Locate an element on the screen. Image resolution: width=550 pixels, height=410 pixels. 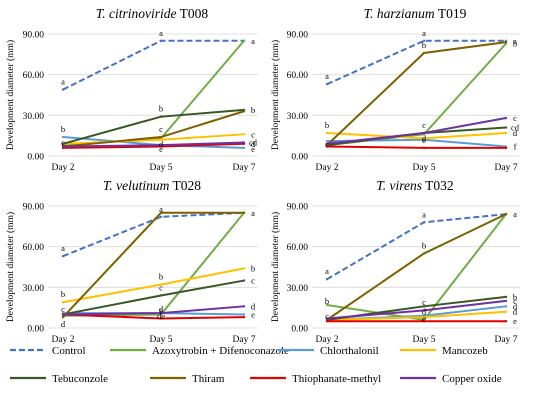
chart-title: T. velutinum T028 is located at coordinates (152, 185).